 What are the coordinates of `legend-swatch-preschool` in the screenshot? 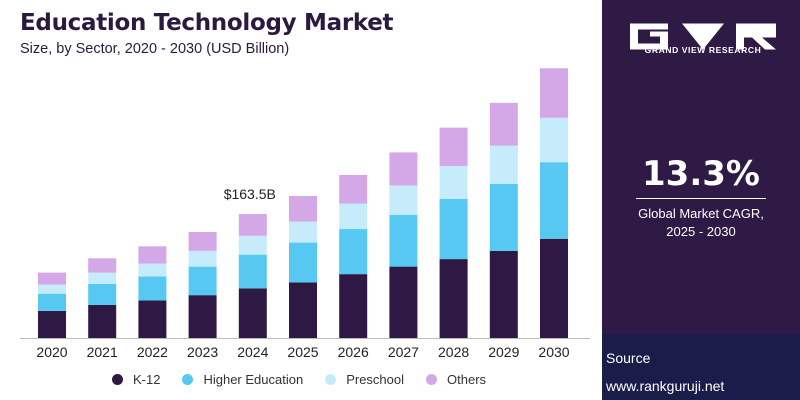 It's located at (331, 379).